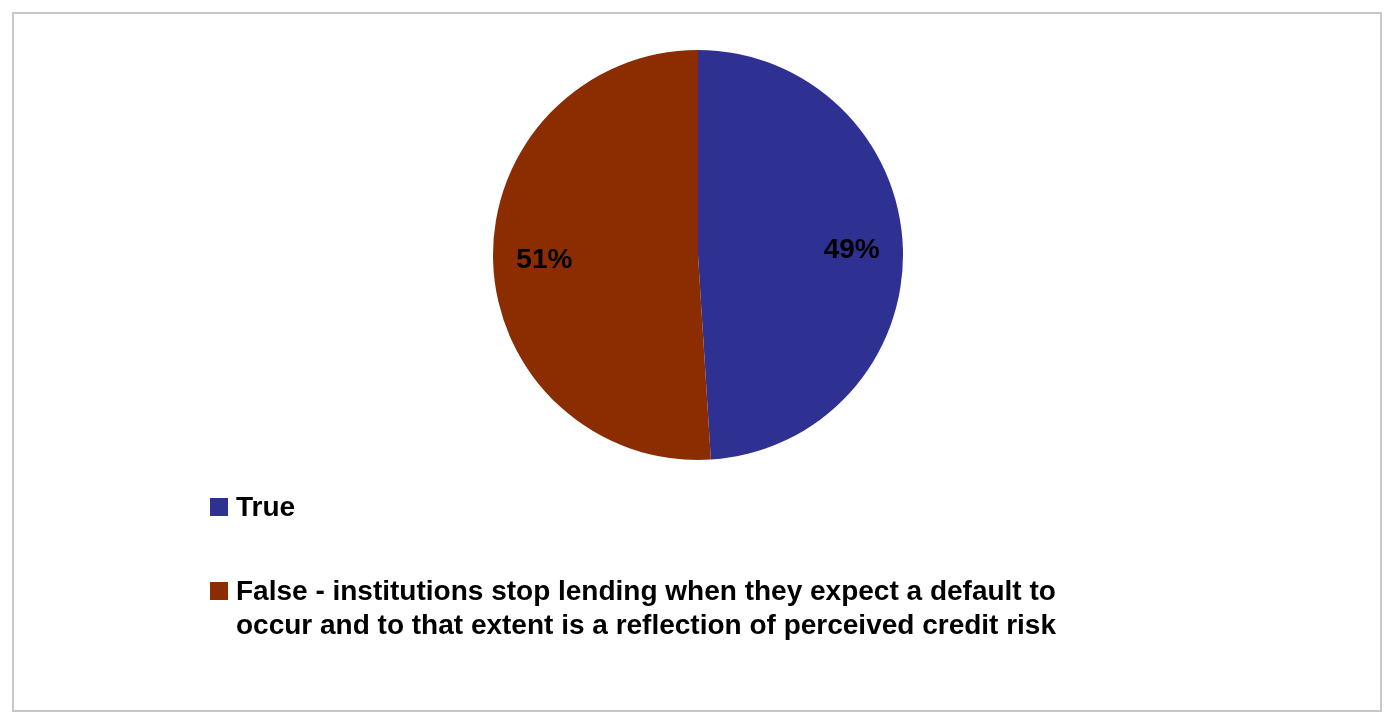  I want to click on legend-label: True, so click(266, 507).